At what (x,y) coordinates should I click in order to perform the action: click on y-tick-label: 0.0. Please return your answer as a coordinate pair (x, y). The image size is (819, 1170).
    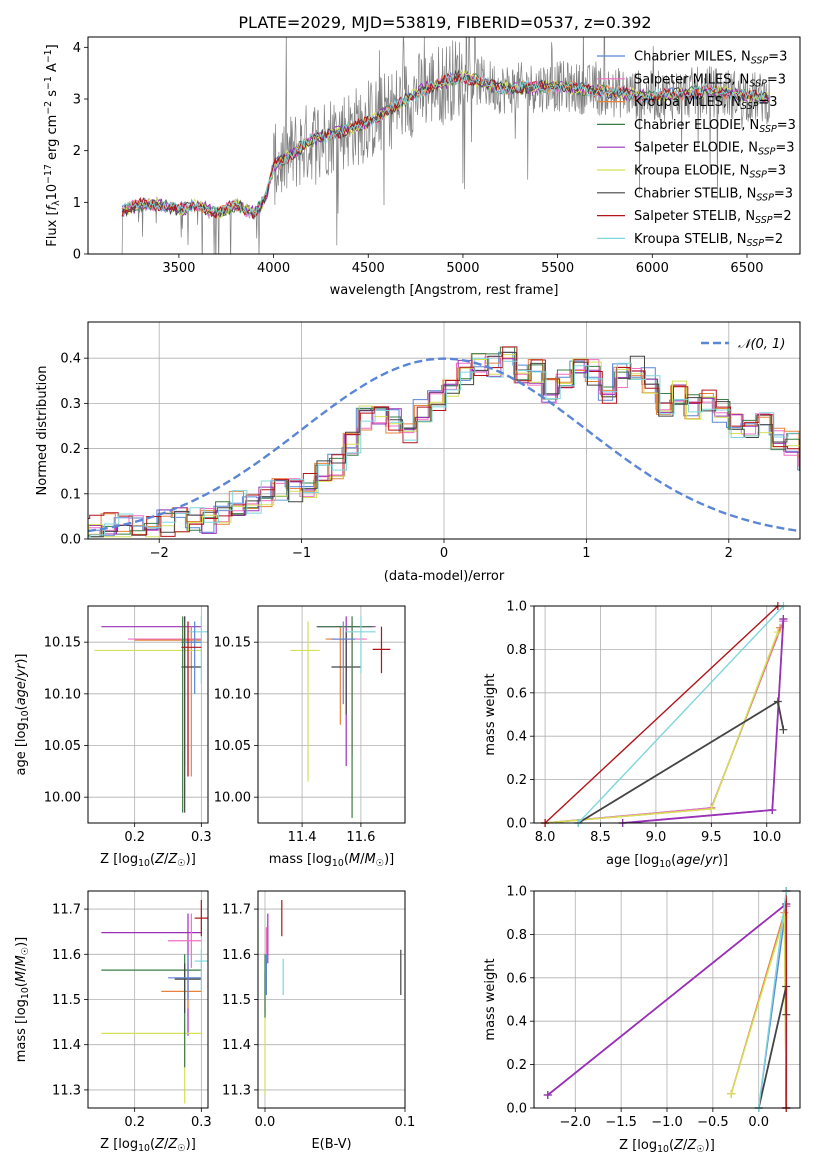
    Looking at the image, I should click on (70, 540).